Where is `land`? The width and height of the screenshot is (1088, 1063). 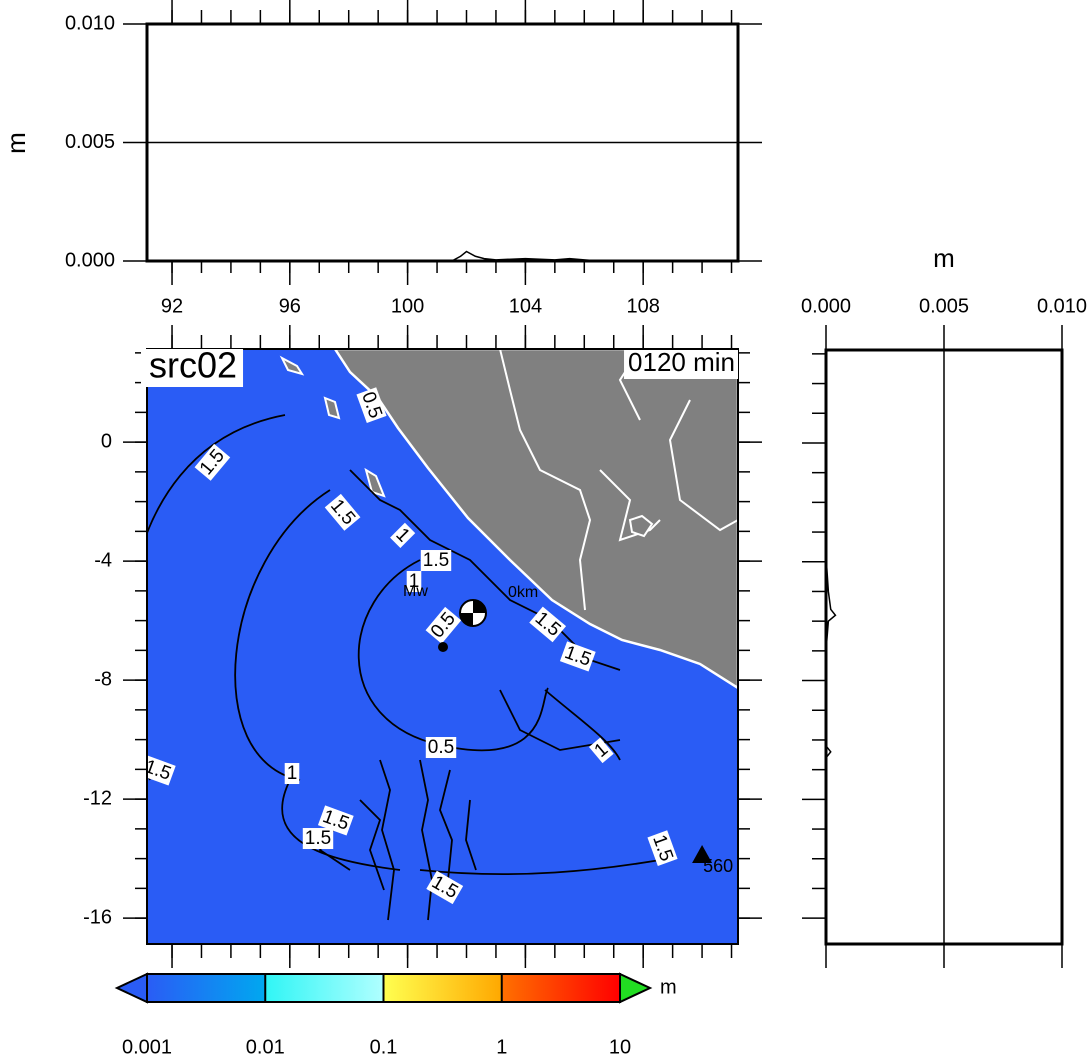 land is located at coordinates (535, 519).